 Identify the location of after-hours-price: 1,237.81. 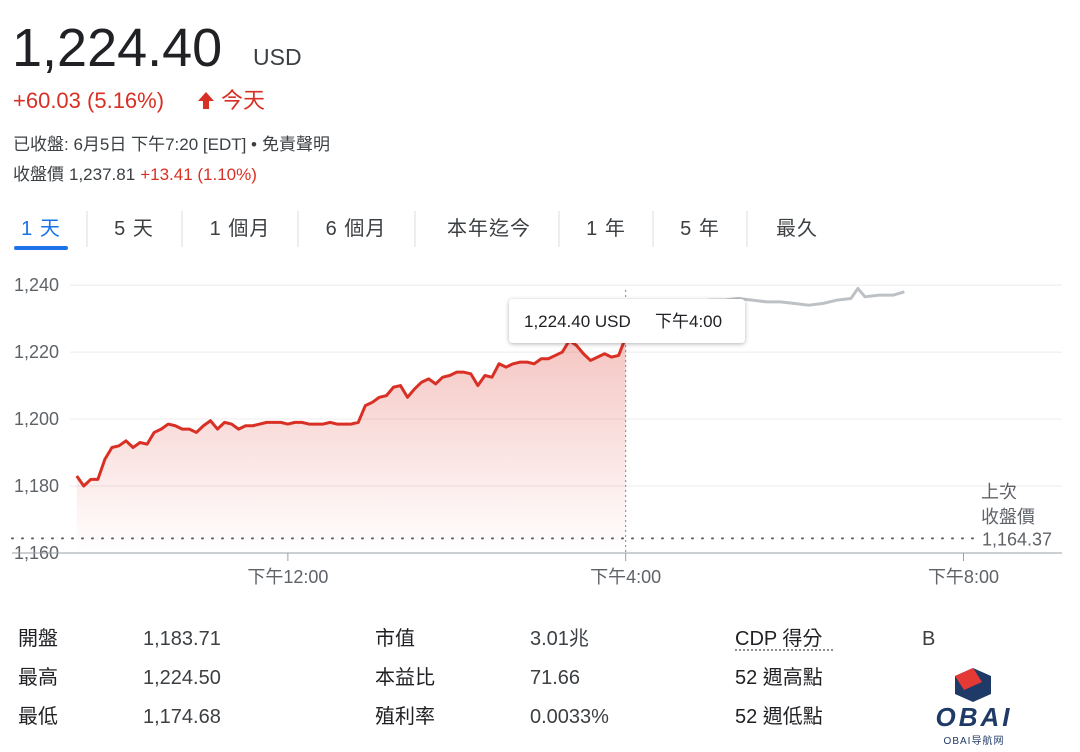
(102, 174).